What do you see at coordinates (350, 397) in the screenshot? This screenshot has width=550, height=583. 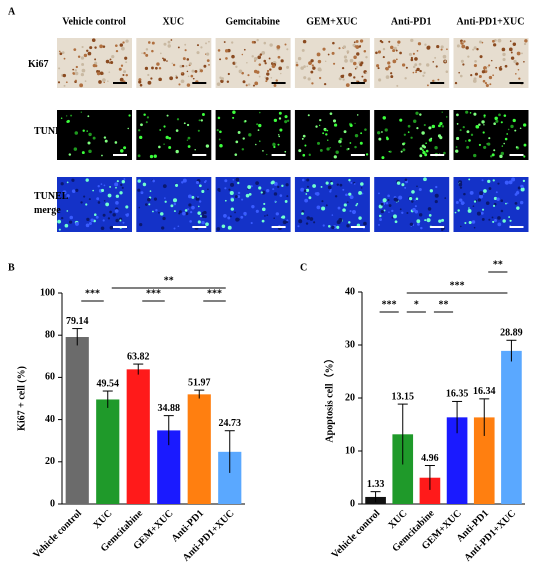 I see `y-tick-label: 20` at bounding box center [350, 397].